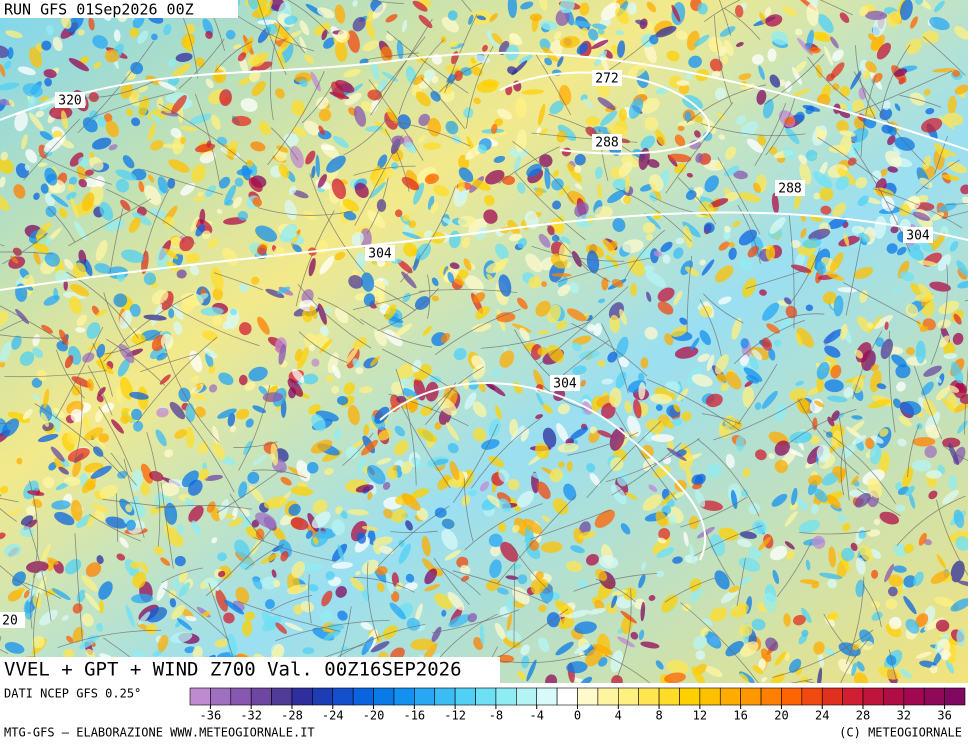 The image size is (968, 745). What do you see at coordinates (119, 9) in the screenshot?
I see `header-box` at bounding box center [119, 9].